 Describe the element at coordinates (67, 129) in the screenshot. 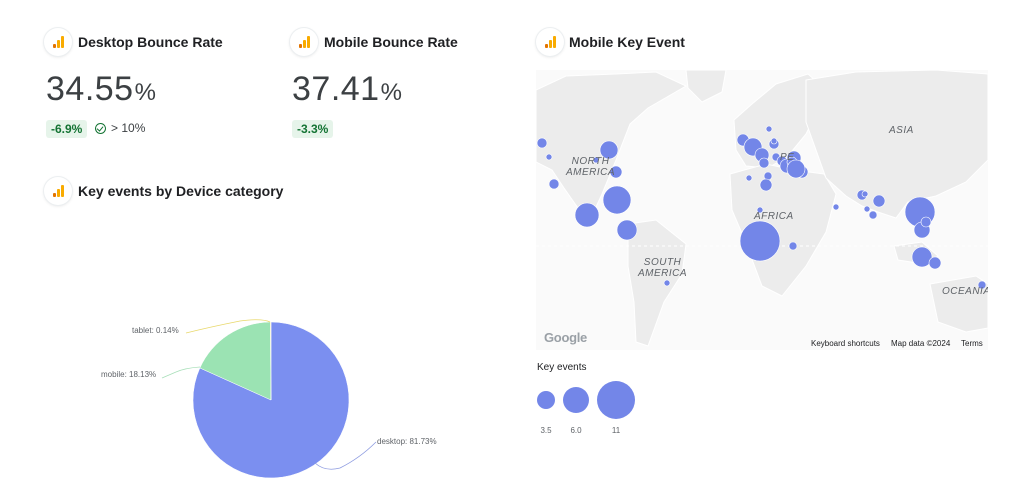

I see `delta-badge: -6.9%` at that location.